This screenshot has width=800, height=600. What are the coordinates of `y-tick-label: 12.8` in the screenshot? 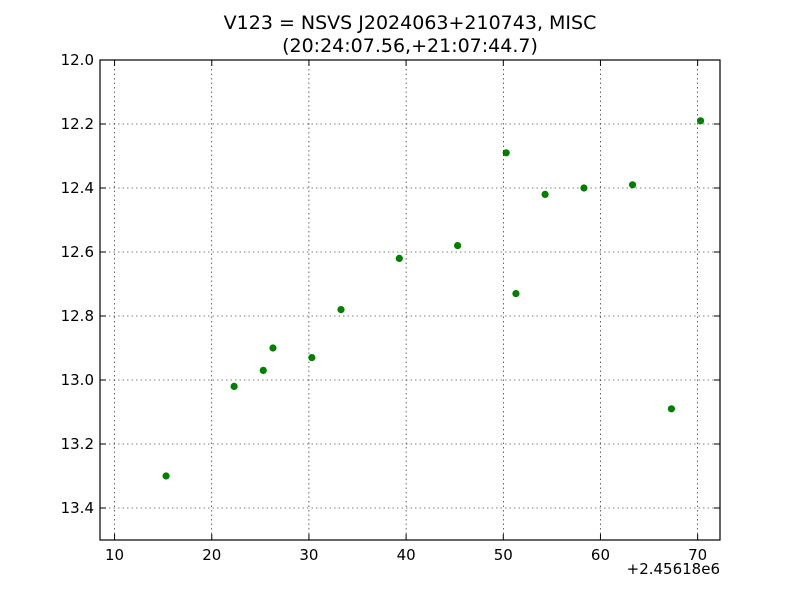 It's located at (77, 316).